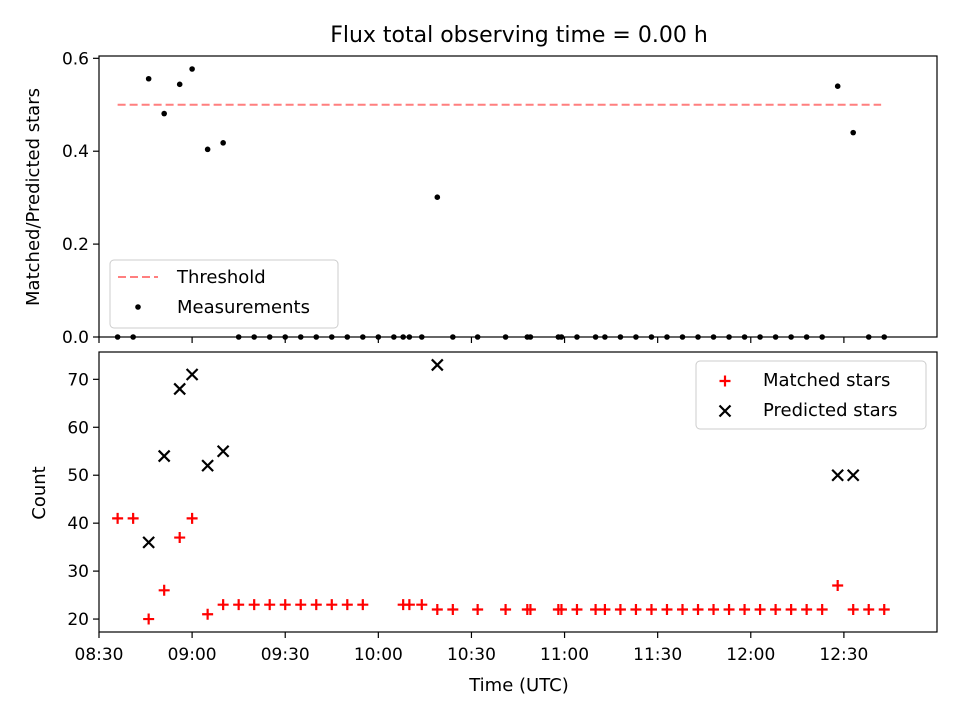 The height and width of the screenshot is (720, 960). What do you see at coordinates (75, 152) in the screenshot?
I see `top-y-tick-label: 0.4` at bounding box center [75, 152].